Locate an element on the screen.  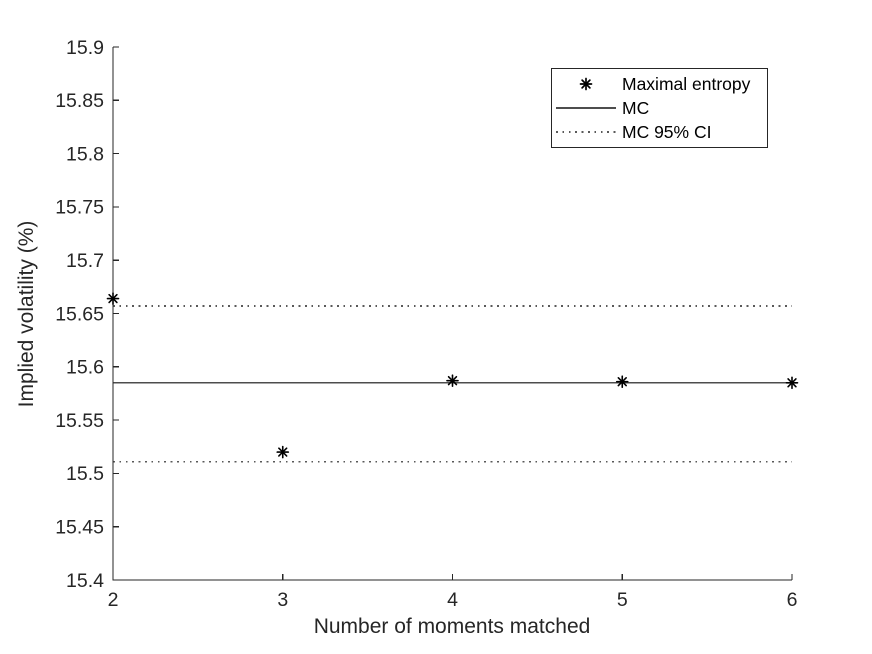
legend-entry-label: MC is located at coordinates (636, 107).